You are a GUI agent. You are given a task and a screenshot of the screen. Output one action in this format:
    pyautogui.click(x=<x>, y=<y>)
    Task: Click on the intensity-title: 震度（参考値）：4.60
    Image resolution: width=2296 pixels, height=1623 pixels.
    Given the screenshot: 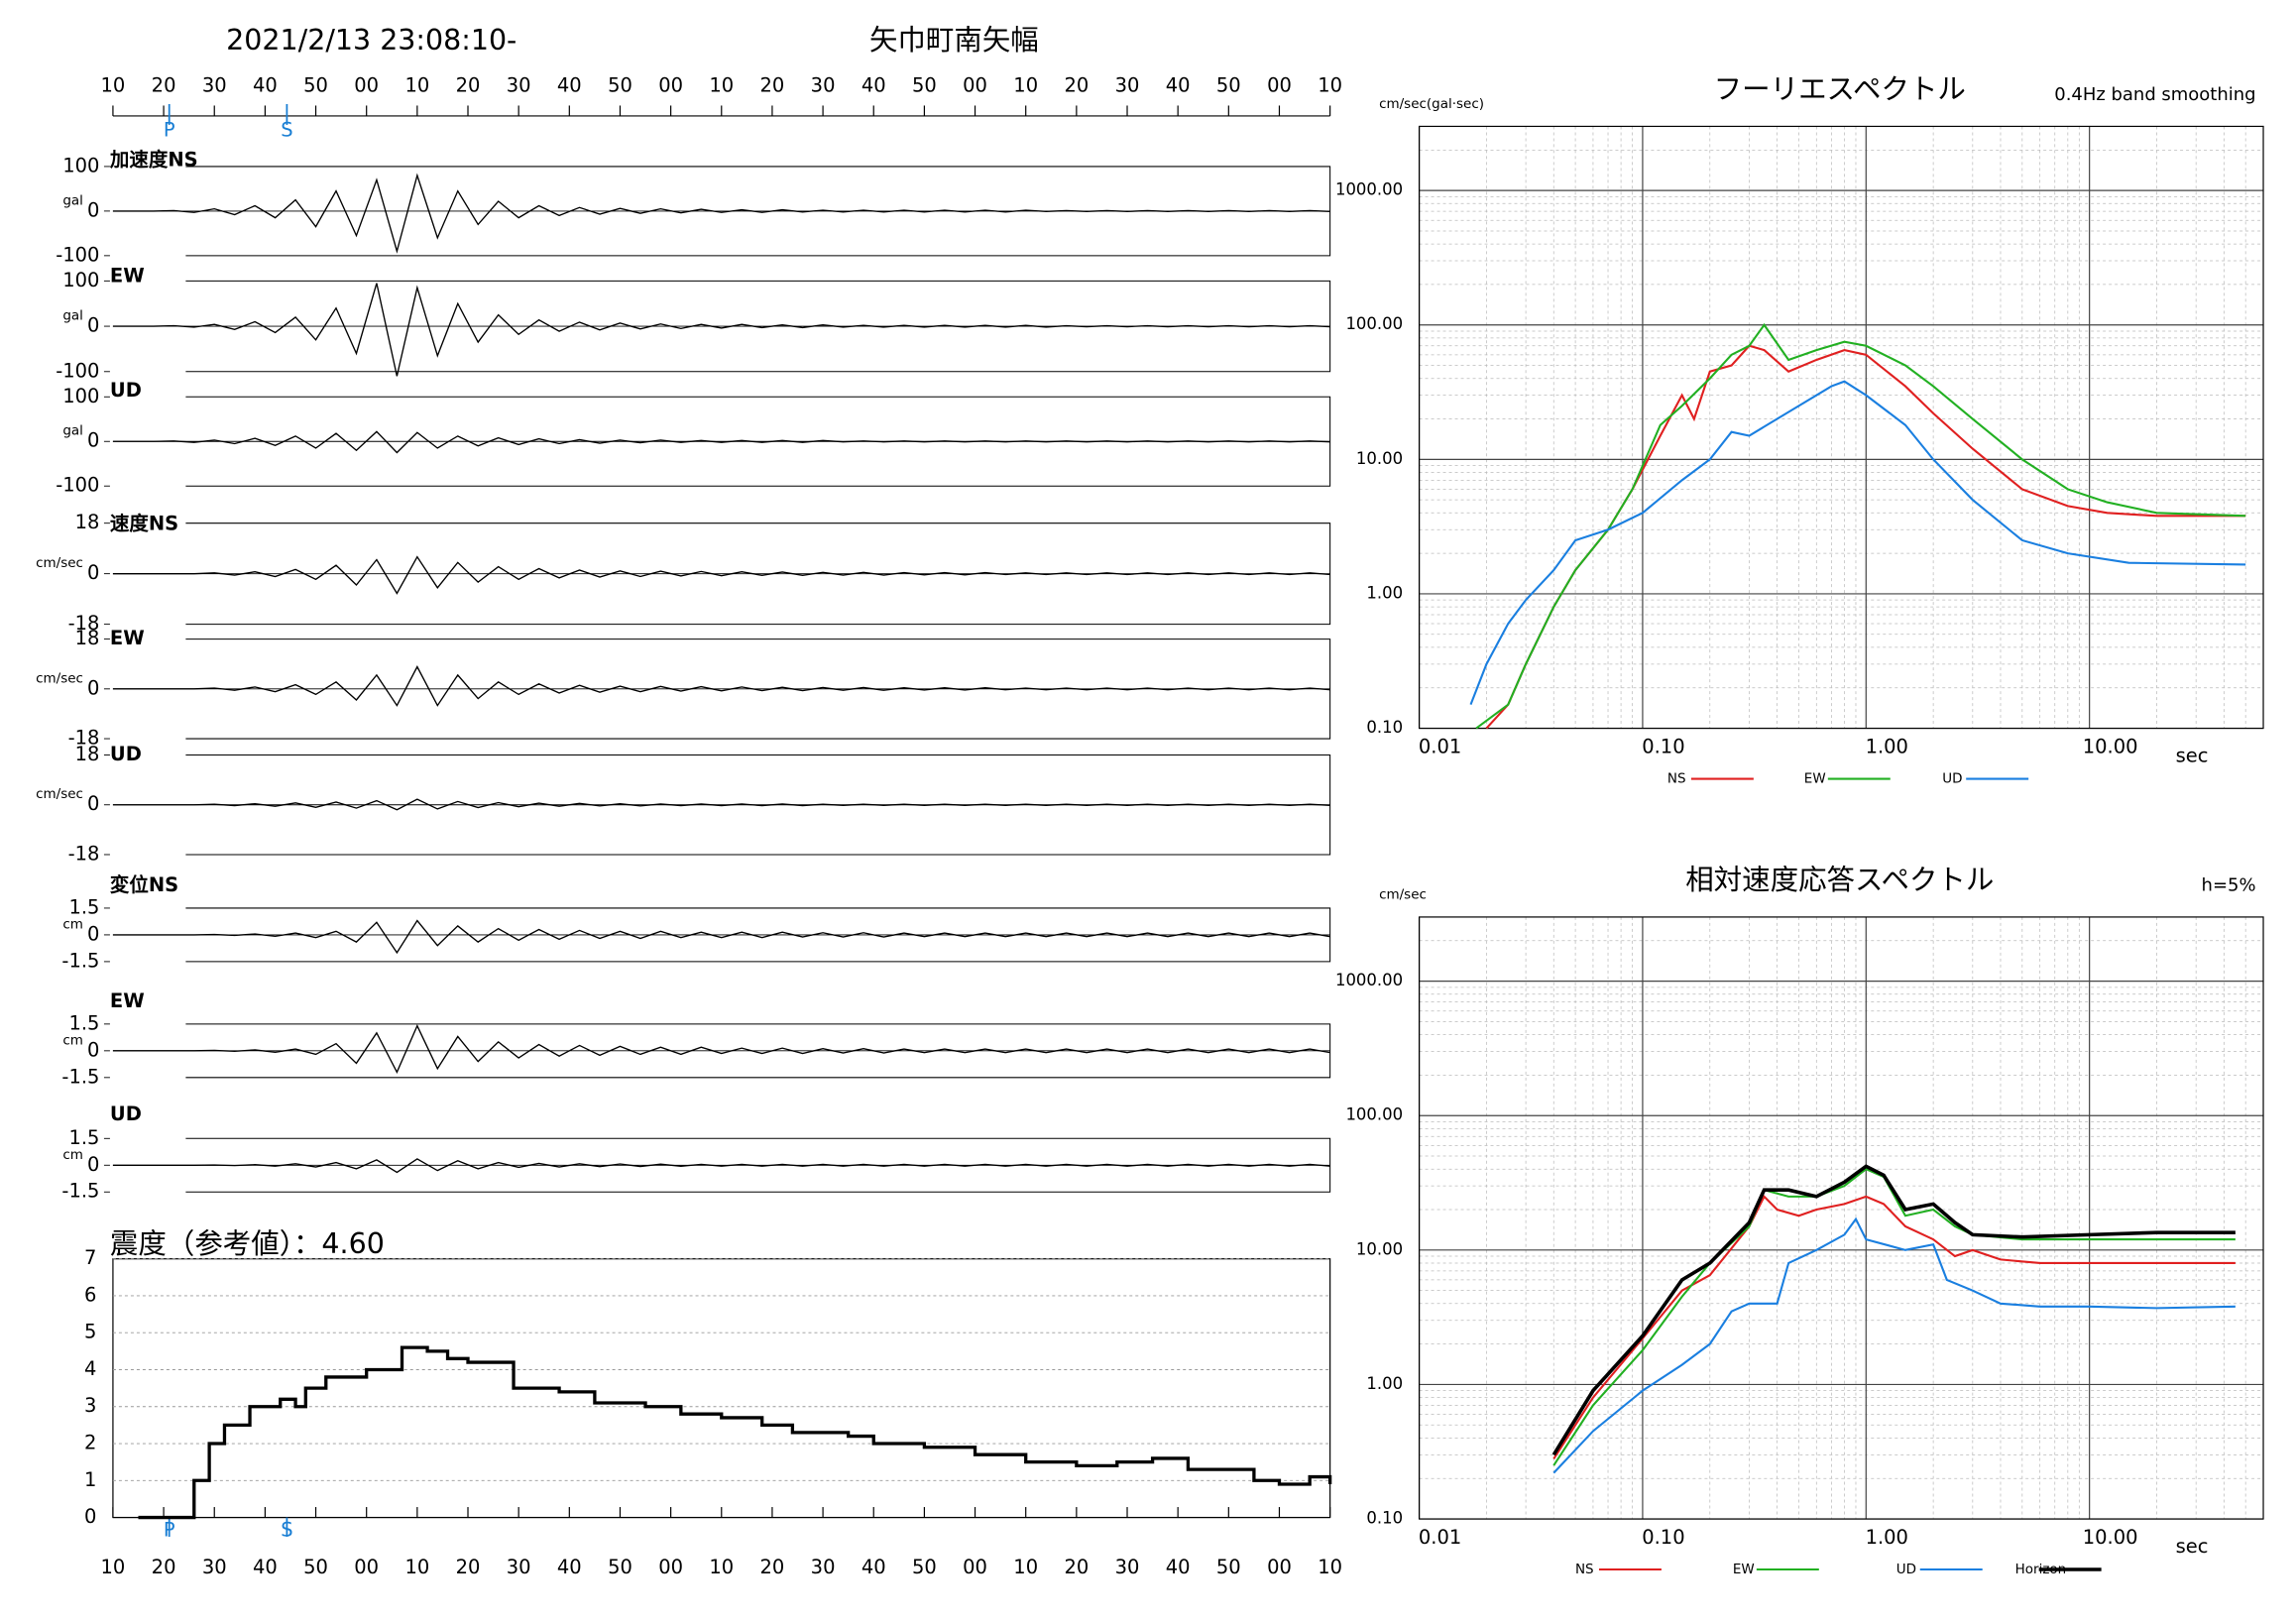 What is the action you would take?
    pyautogui.click(x=248, y=1243)
    